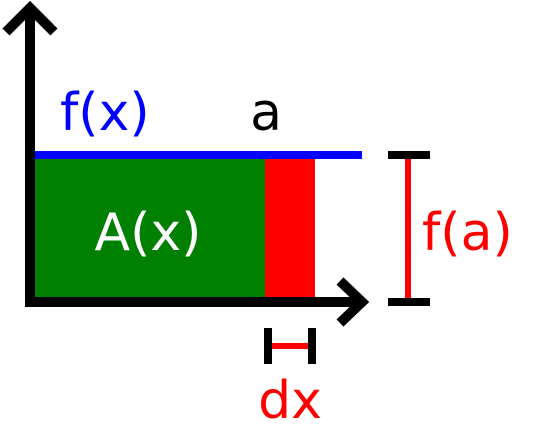 Image resolution: width=534 pixels, height=426 pixels. What do you see at coordinates (409, 228) in the screenshot?
I see `height-marker` at bounding box center [409, 228].